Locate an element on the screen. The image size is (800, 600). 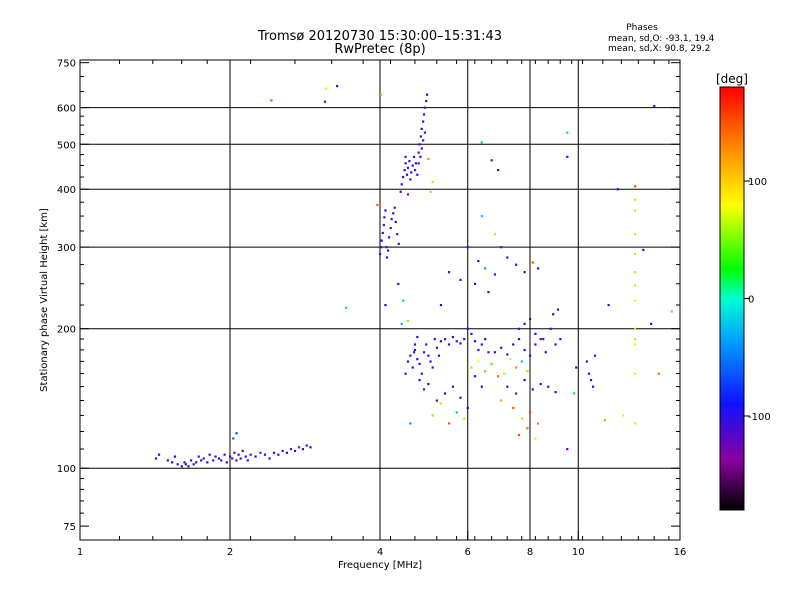
y-tick-label: 750 is located at coordinates (66, 64).